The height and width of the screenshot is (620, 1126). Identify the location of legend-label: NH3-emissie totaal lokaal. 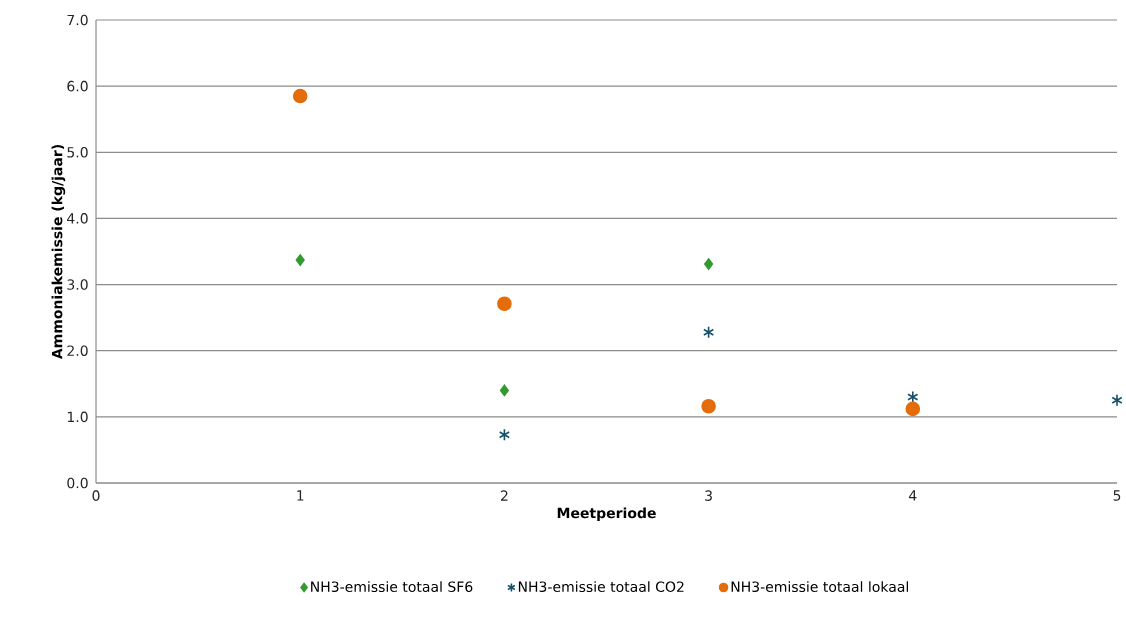
(819, 587).